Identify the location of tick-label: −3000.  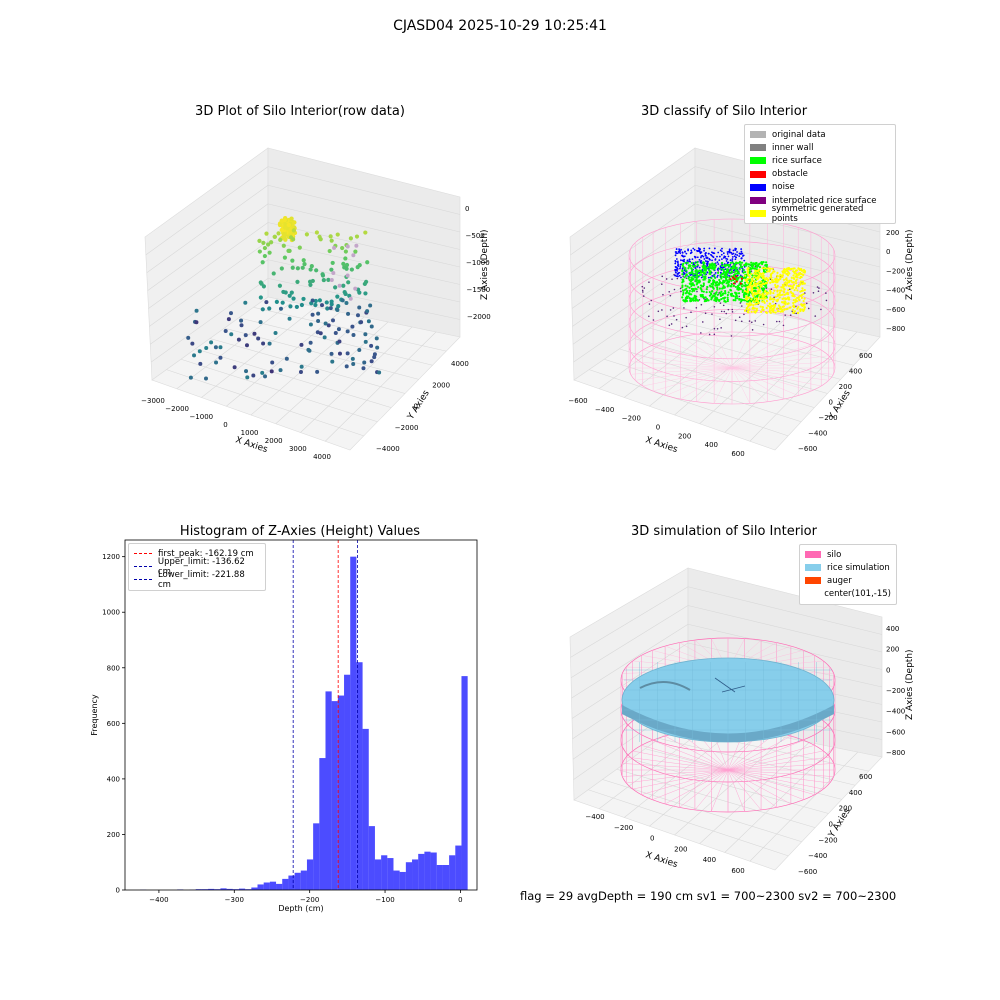
(153, 401).